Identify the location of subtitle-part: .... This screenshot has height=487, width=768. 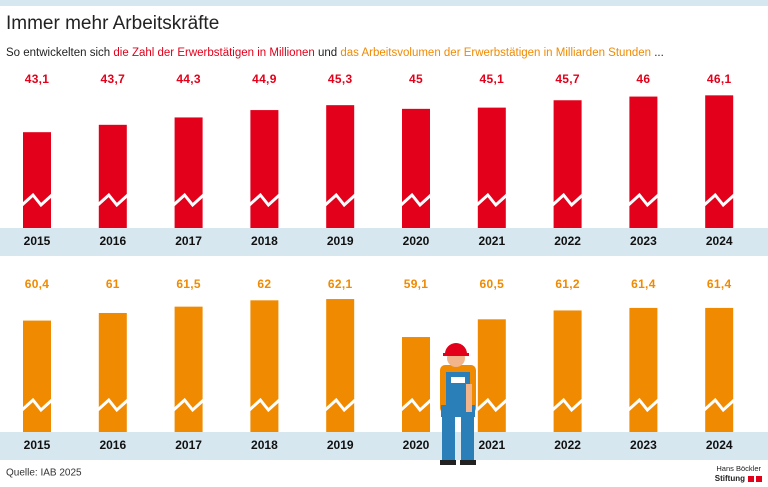
(659, 53).